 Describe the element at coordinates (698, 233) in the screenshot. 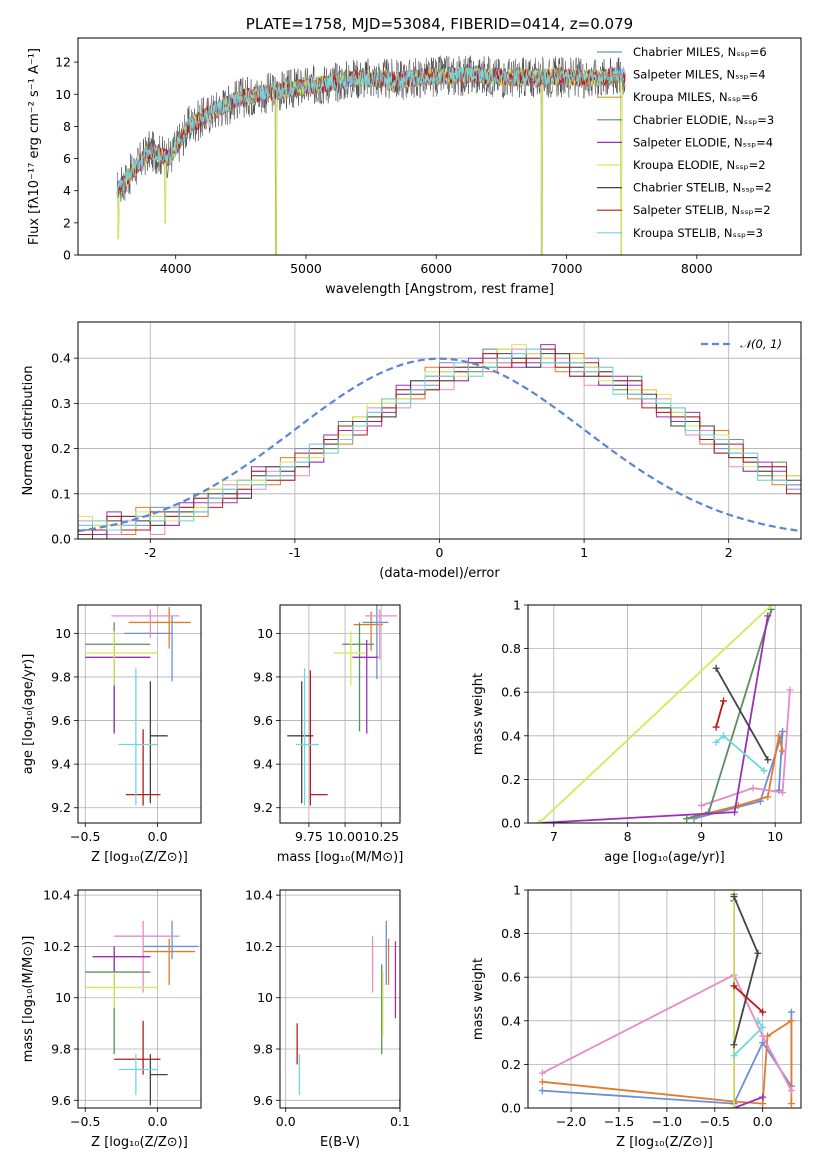

I see `legend-entry: Kroupa STELIB, Nₛₛₚ=3` at that location.